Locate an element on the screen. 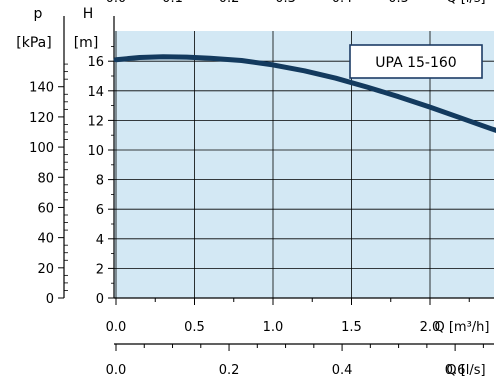 This screenshot has width=496, height=378. p-axis-tick-label: 120 is located at coordinates (41, 118).